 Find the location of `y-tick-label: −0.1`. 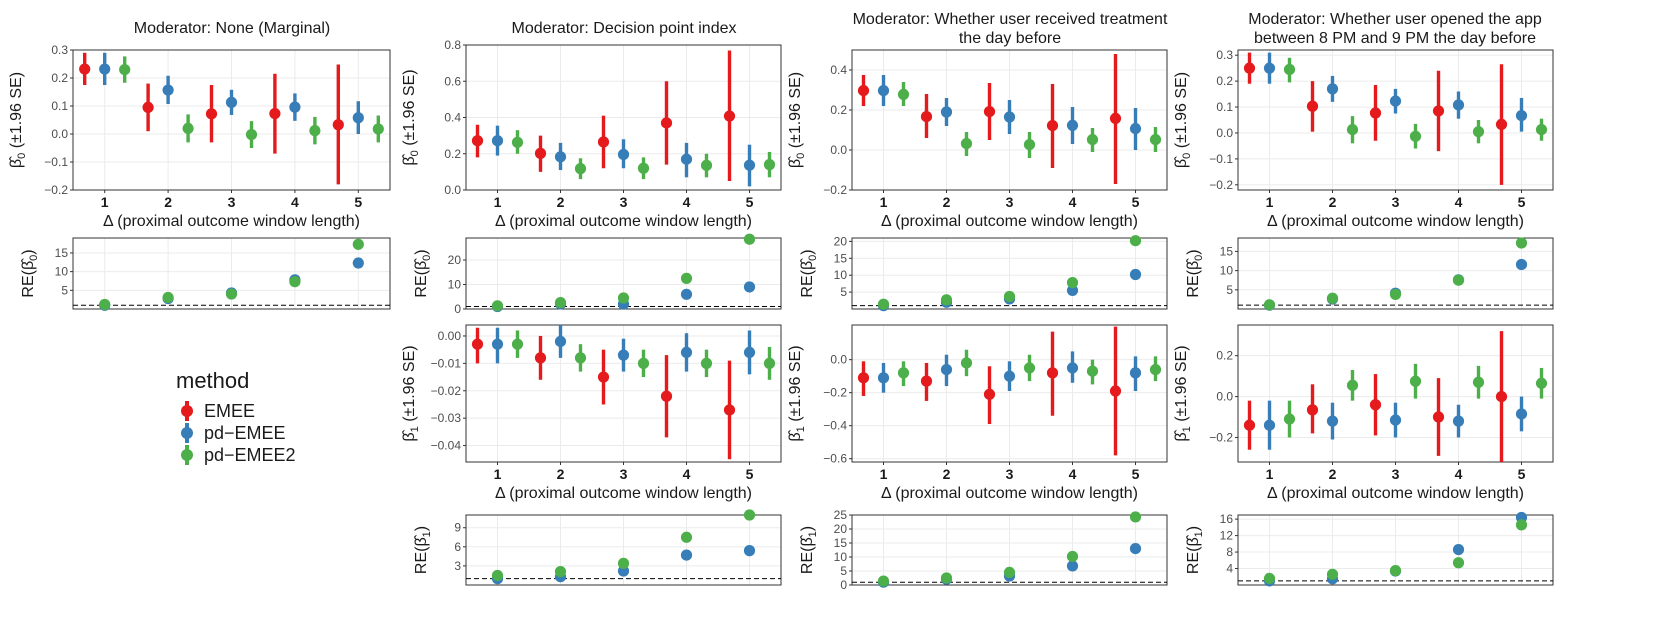

y-tick-label: −0.1 is located at coordinates (1221, 159).